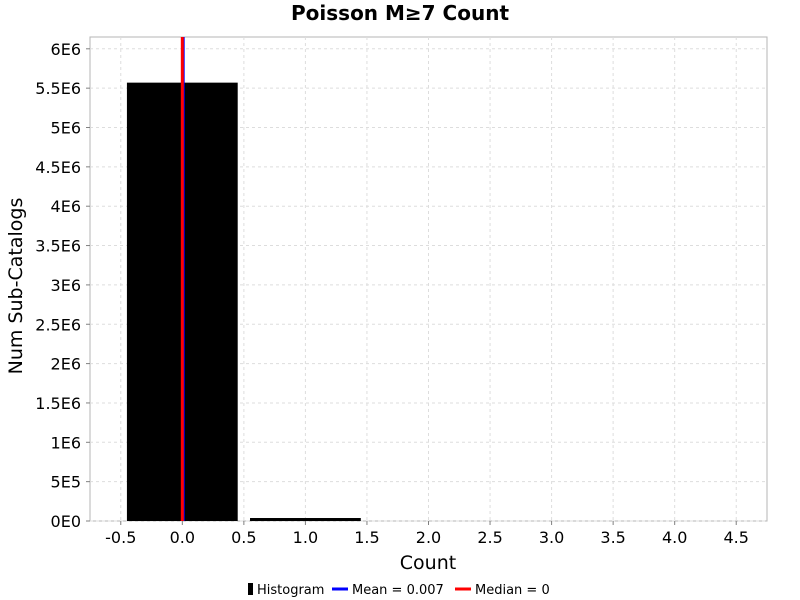 This screenshot has height=600, width=800. I want to click on histogram-bar, so click(305, 519).